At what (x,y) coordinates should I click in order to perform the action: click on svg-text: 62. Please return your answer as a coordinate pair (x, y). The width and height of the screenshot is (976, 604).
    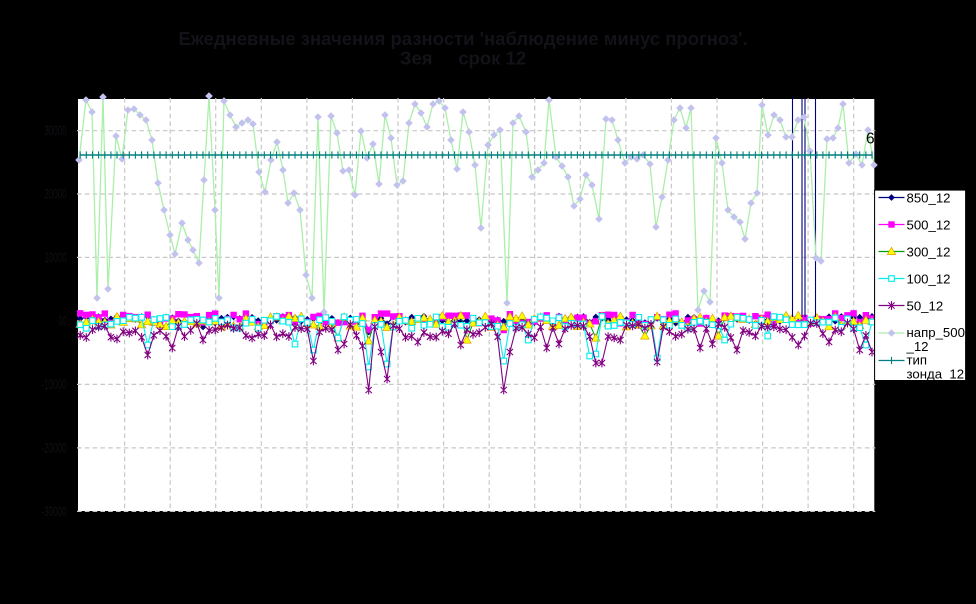
    Looking at the image, I should click on (874, 139).